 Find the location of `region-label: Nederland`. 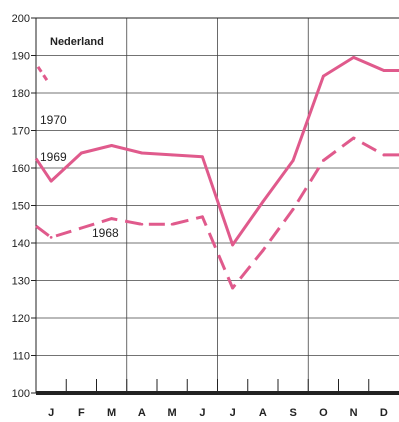

region-label: Nederland is located at coordinates (77, 42).